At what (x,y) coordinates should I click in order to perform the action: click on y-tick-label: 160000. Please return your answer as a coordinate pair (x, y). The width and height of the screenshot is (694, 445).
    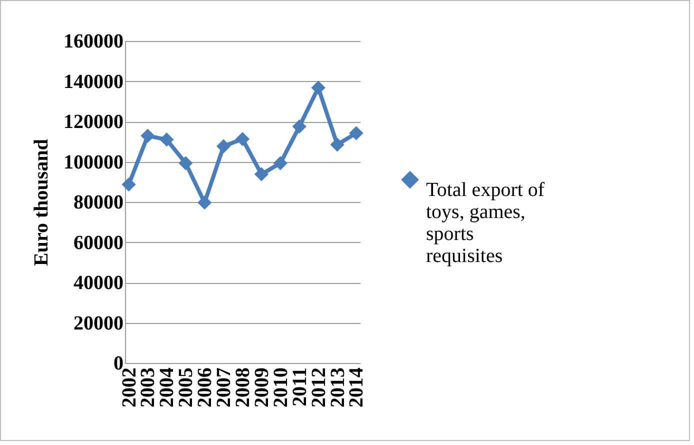
    Looking at the image, I should click on (94, 41).